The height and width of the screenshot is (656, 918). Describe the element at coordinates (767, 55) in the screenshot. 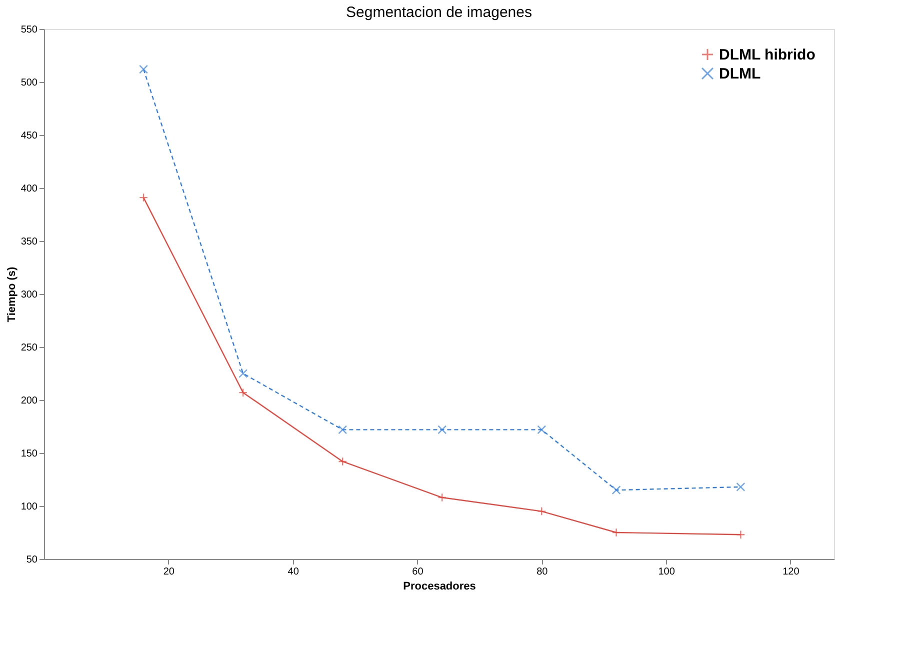

I see `legend-label: DLML hibrido` at that location.